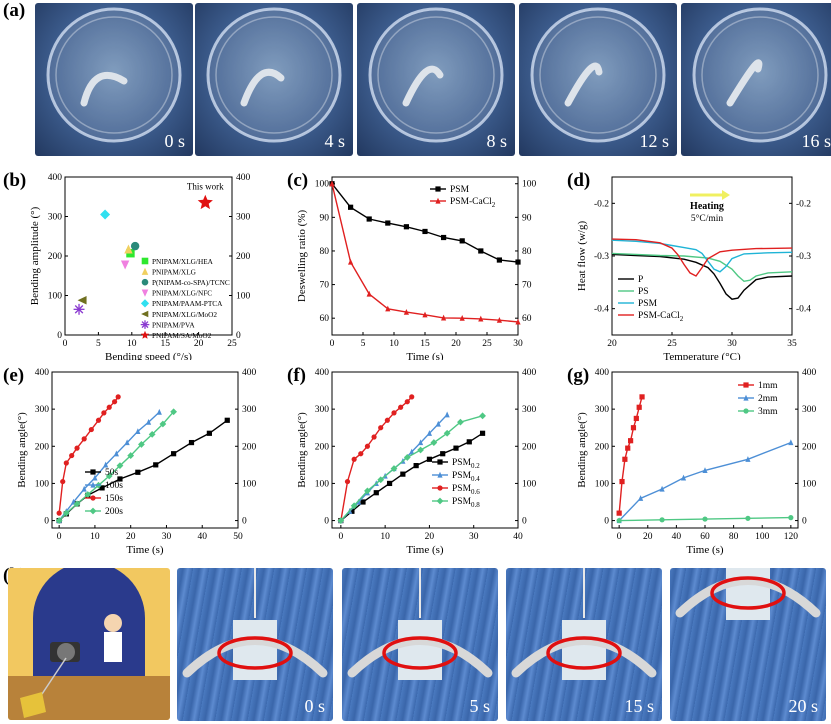 The height and width of the screenshot is (724, 831). What do you see at coordinates (661, 317) in the screenshot?
I see `legend-label: PSM-CaCl2` at bounding box center [661, 317].